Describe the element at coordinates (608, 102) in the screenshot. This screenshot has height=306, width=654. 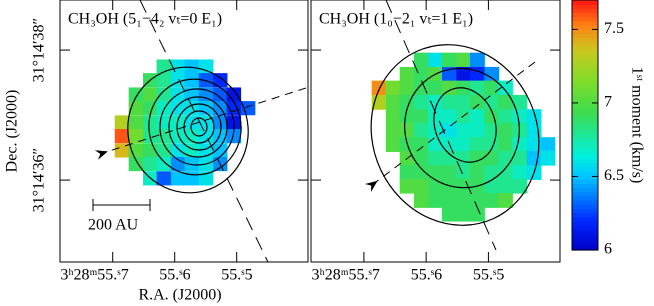
I see `colorbar-tick-label: 7` at that location.